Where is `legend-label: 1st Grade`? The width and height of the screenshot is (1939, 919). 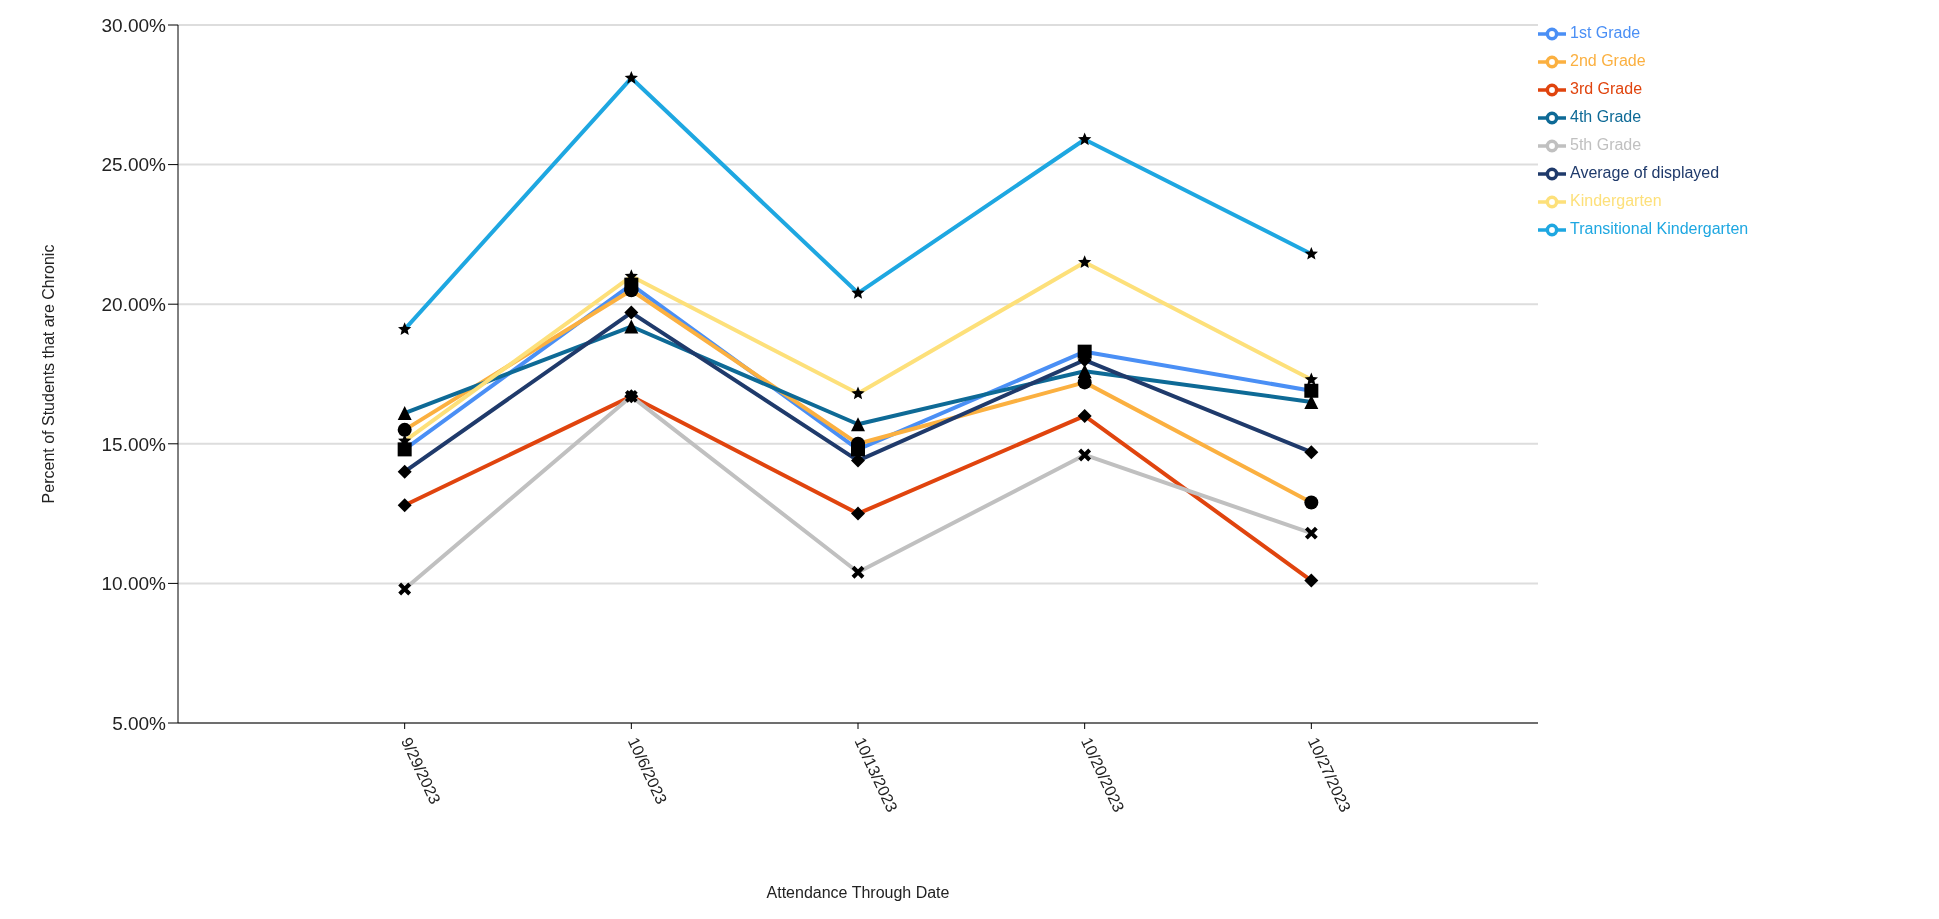 legend-label: 1st Grade is located at coordinates (1605, 33).